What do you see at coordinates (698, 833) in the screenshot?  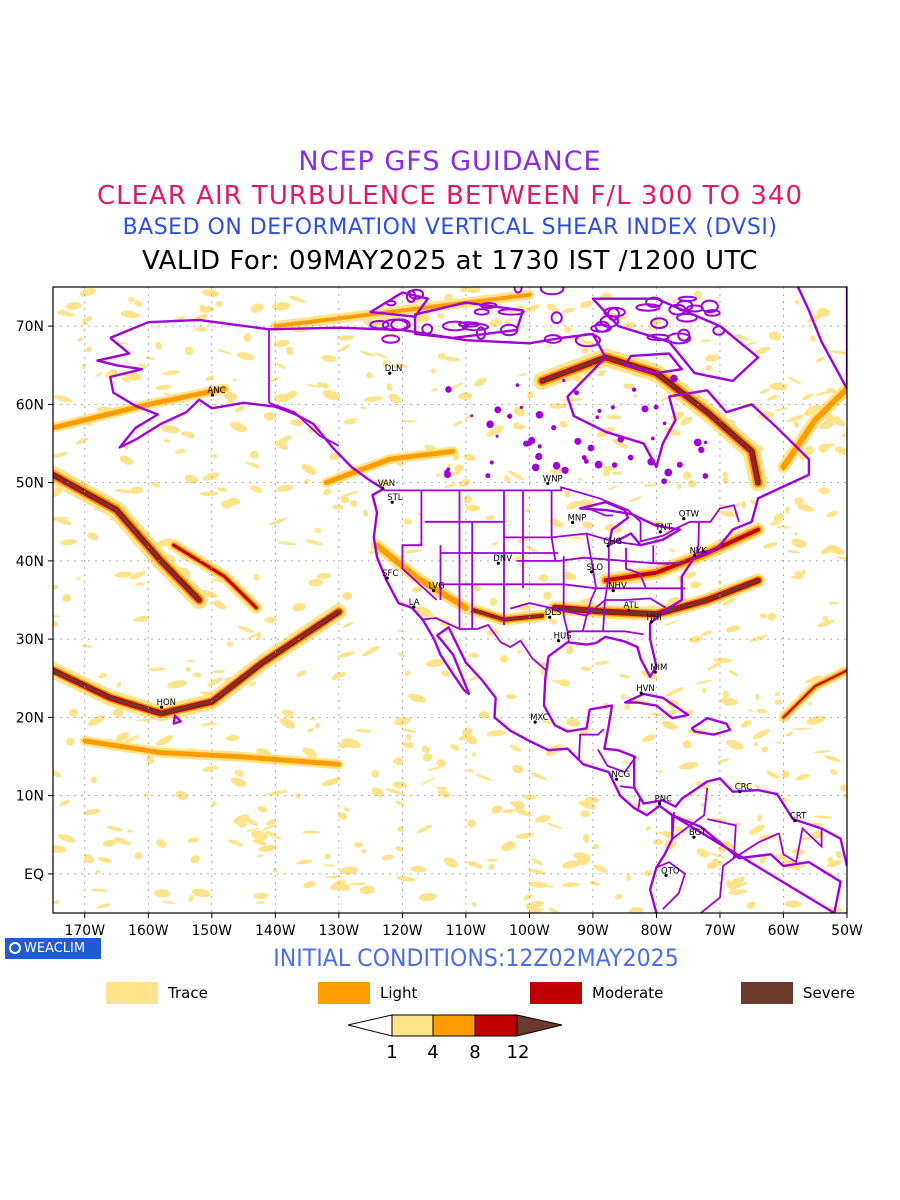 I see `station-label-bgt: BGT` at bounding box center [698, 833].